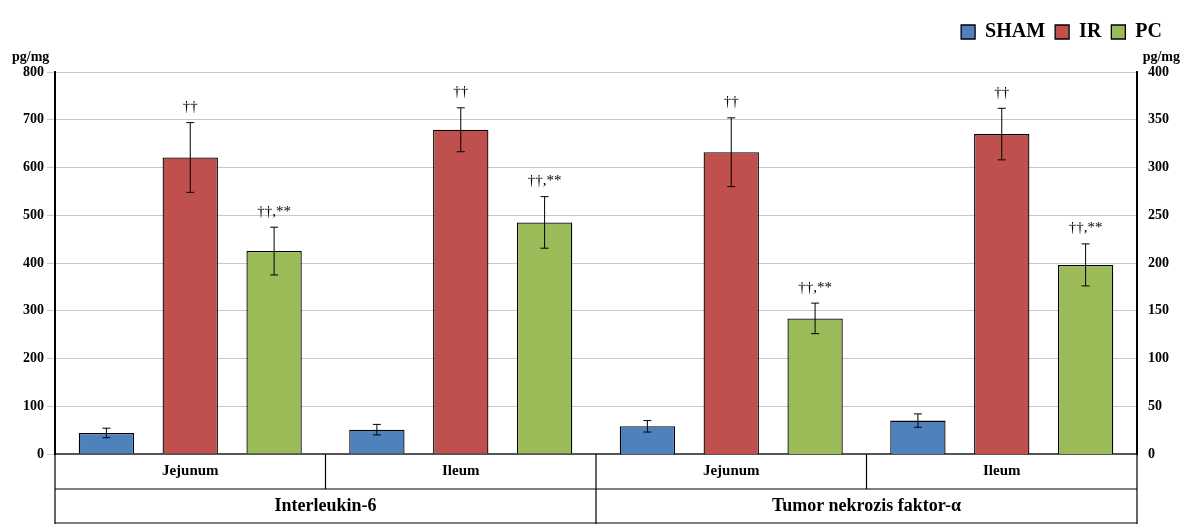 Image resolution: width=1192 pixels, height=532 pixels. I want to click on y-tick-label: 400, so click(33, 262).